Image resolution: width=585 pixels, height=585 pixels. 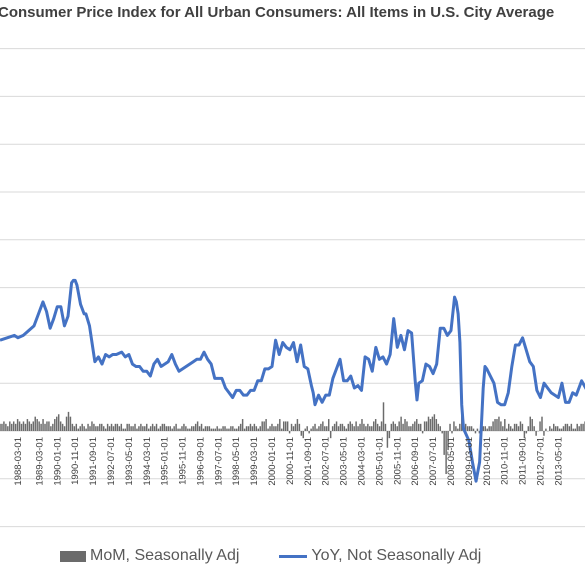 What do you see at coordinates (469, 461) in the screenshot?
I see `x-tick-label: 2009-03-01` at bounding box center [469, 461].